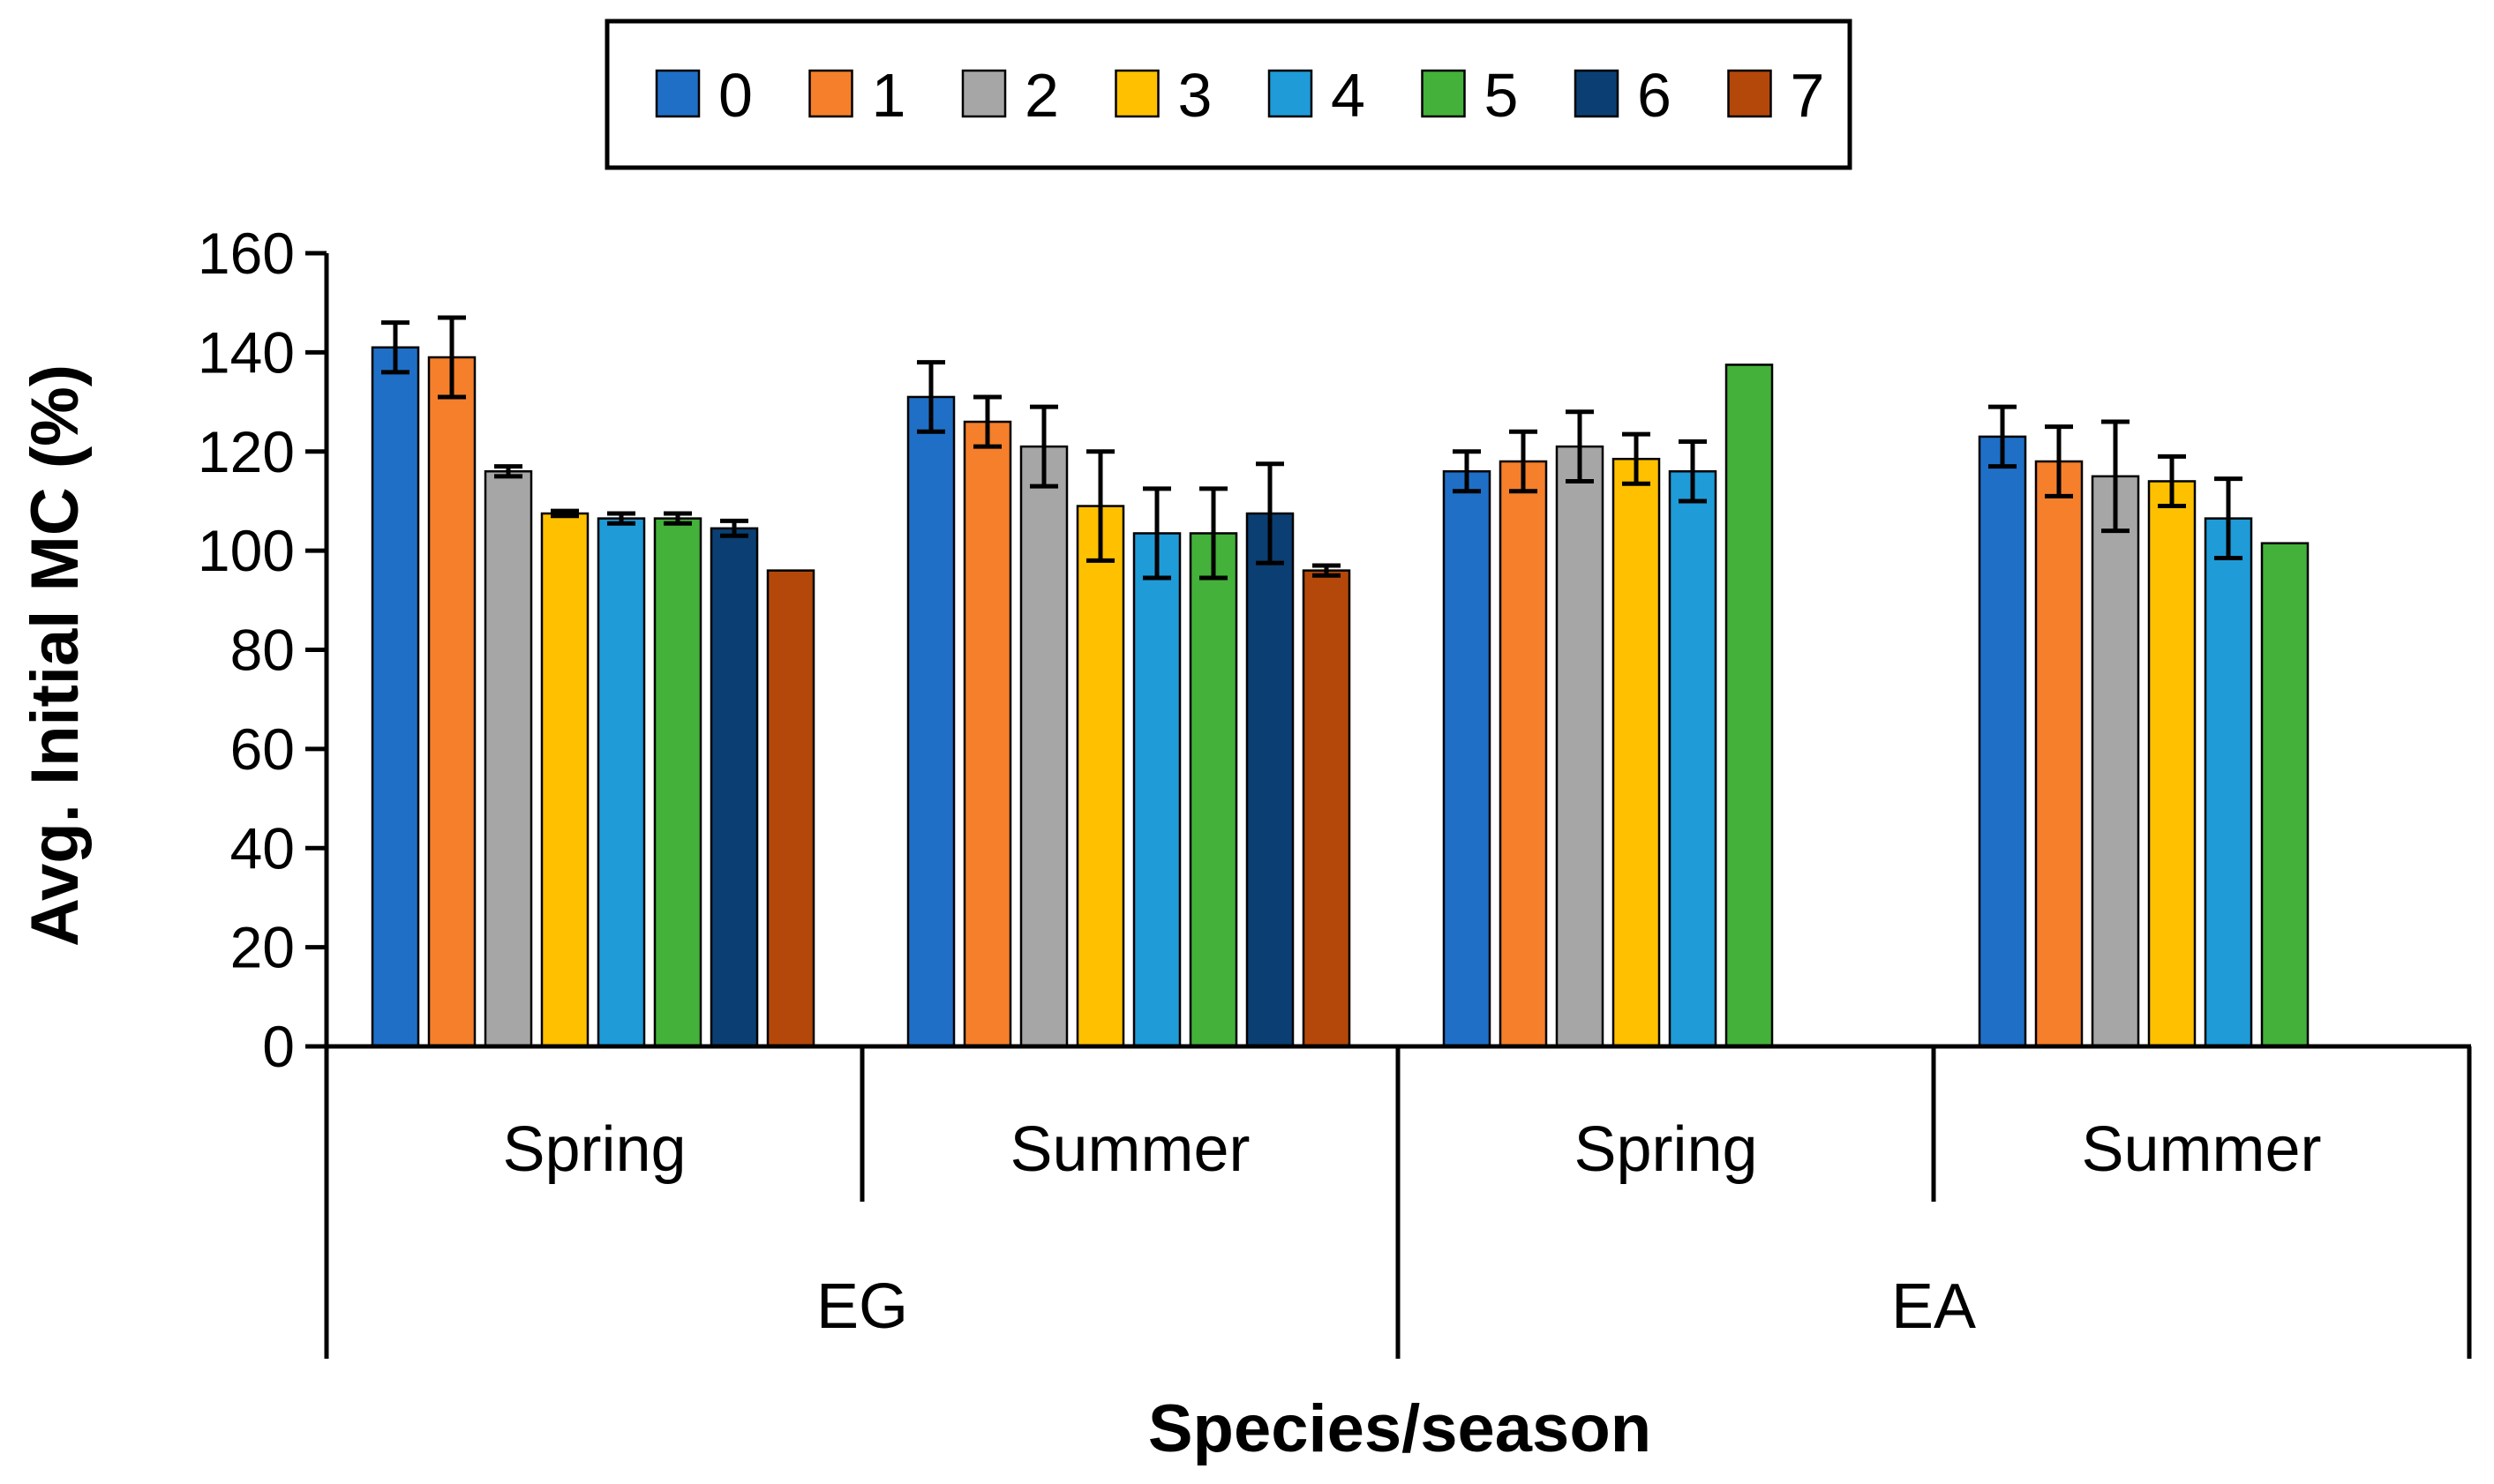 The height and width of the screenshot is (1484, 2494). I want to click on legend-label: 0, so click(735, 95).